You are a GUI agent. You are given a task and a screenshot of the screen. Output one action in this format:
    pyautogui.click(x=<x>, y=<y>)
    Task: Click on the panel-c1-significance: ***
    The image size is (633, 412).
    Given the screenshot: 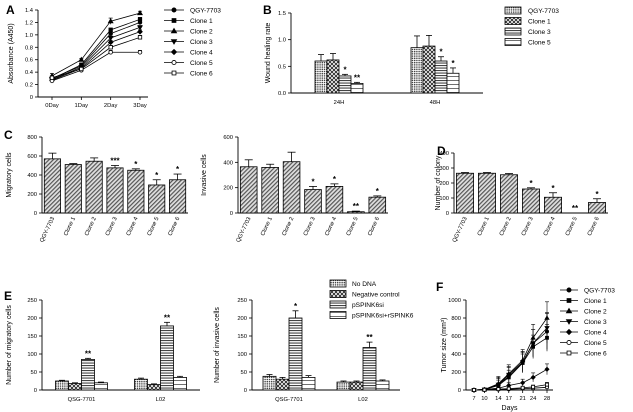 What is the action you would take?
    pyautogui.click(x=115, y=161)
    